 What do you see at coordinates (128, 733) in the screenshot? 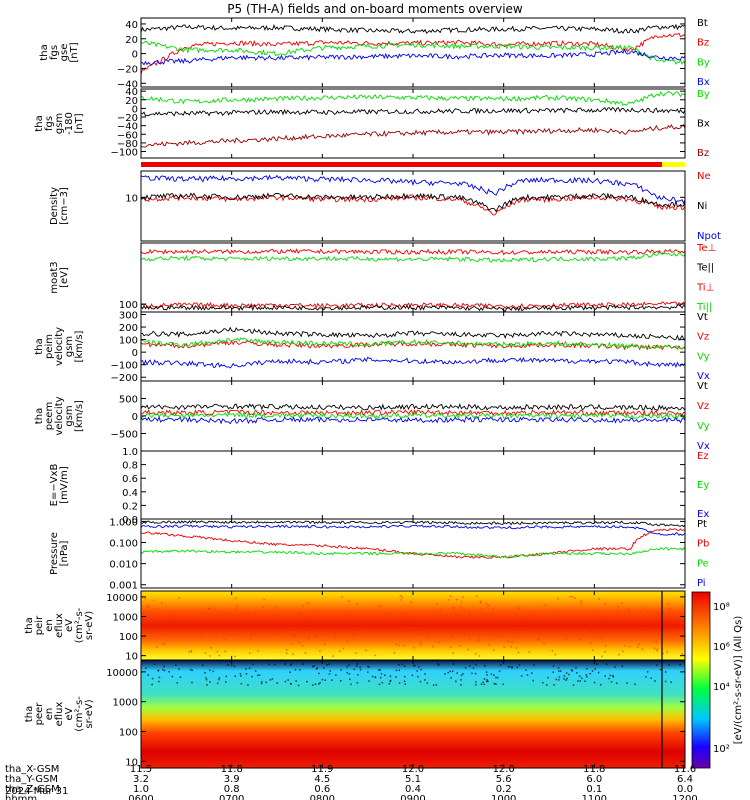
I see `y-tick-label: 100` at bounding box center [128, 733].